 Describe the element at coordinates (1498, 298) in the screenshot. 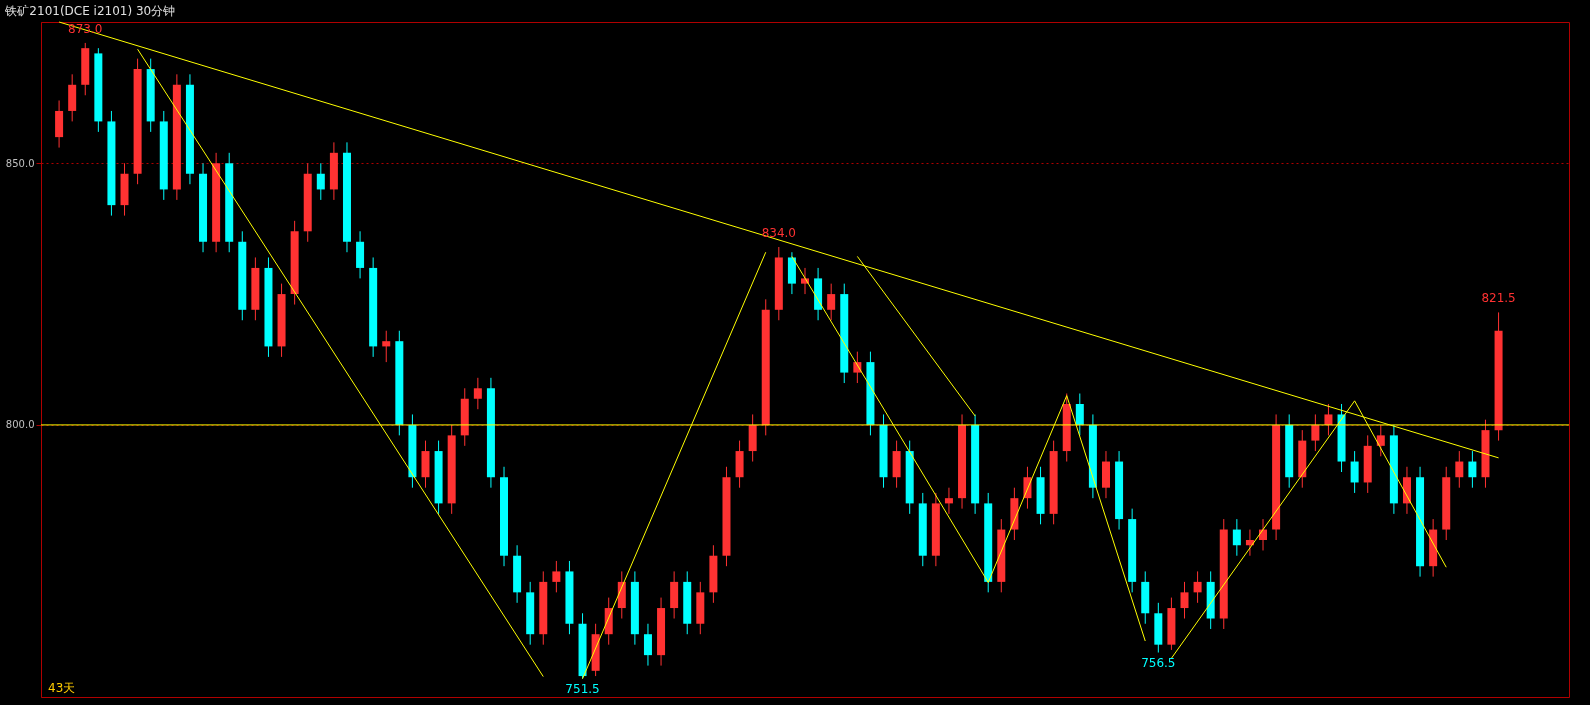

I see `annotation: 821.5` at that location.